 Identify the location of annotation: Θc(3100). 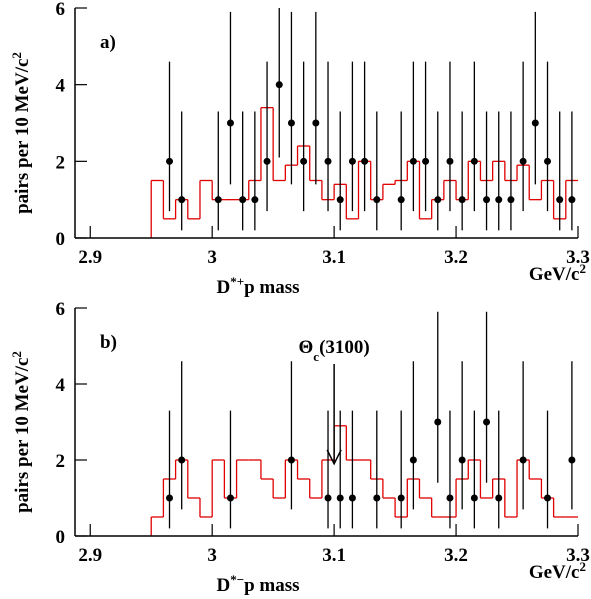
(334, 350).